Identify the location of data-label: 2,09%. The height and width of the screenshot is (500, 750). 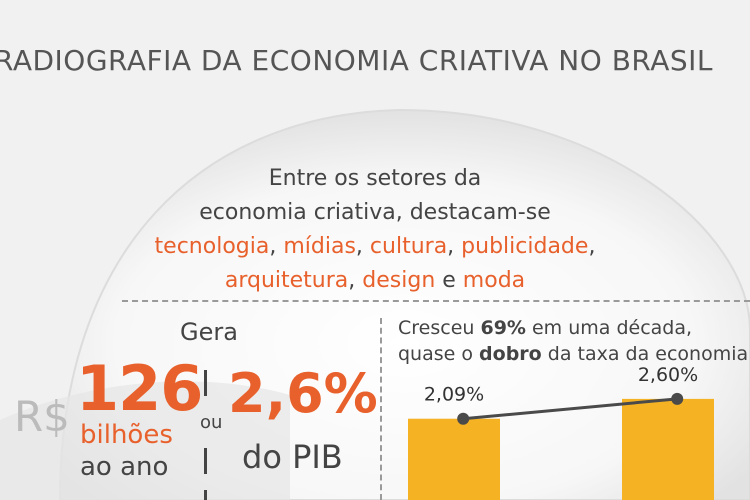
(454, 395).